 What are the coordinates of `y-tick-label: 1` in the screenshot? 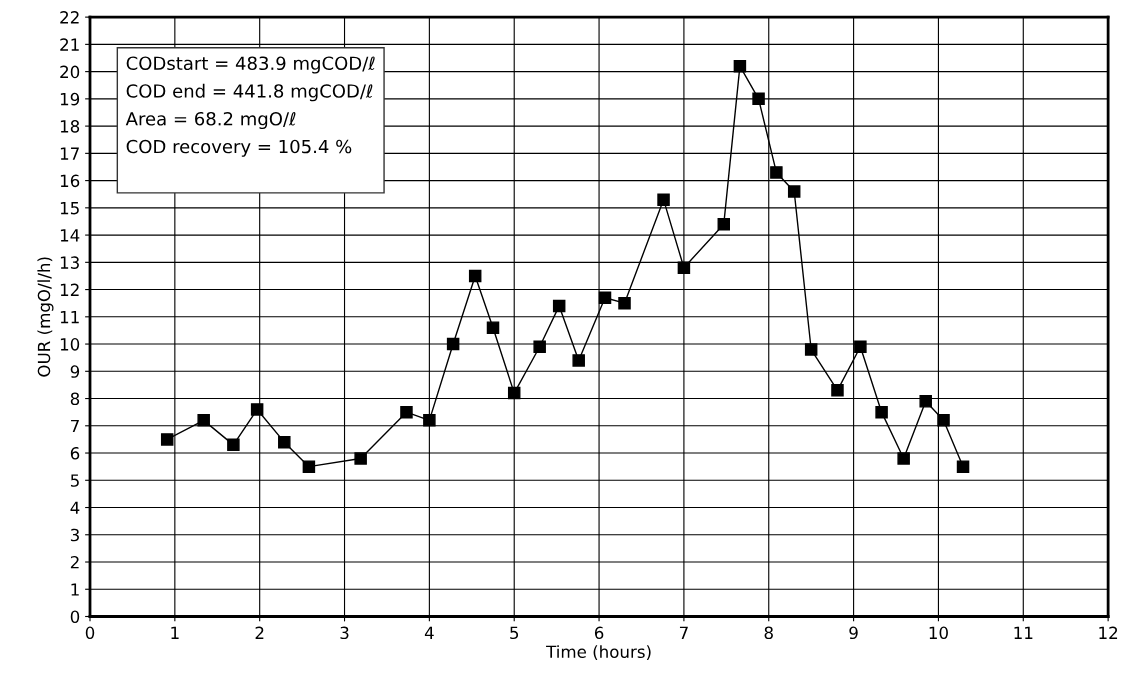 It's located at (75, 589).